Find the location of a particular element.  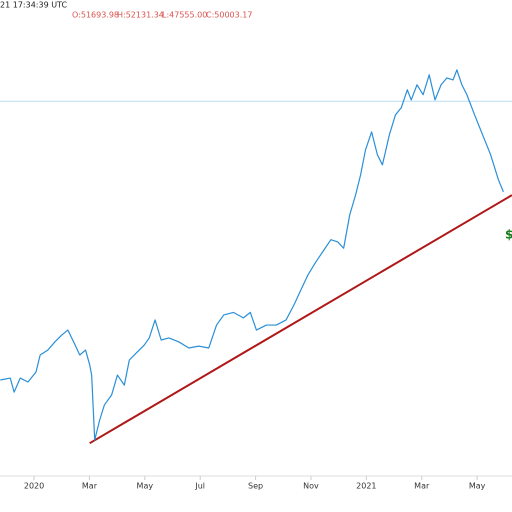

annotation: $ is located at coordinates (508, 235).